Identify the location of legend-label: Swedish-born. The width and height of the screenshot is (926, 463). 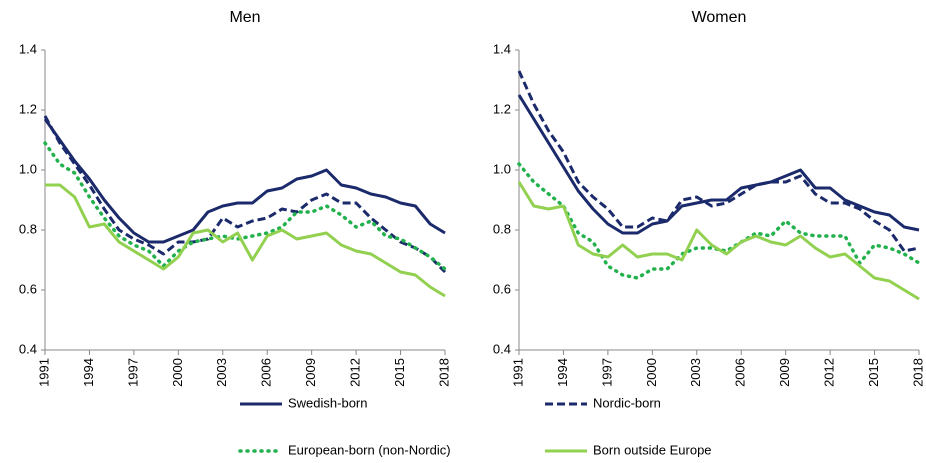
(328, 402).